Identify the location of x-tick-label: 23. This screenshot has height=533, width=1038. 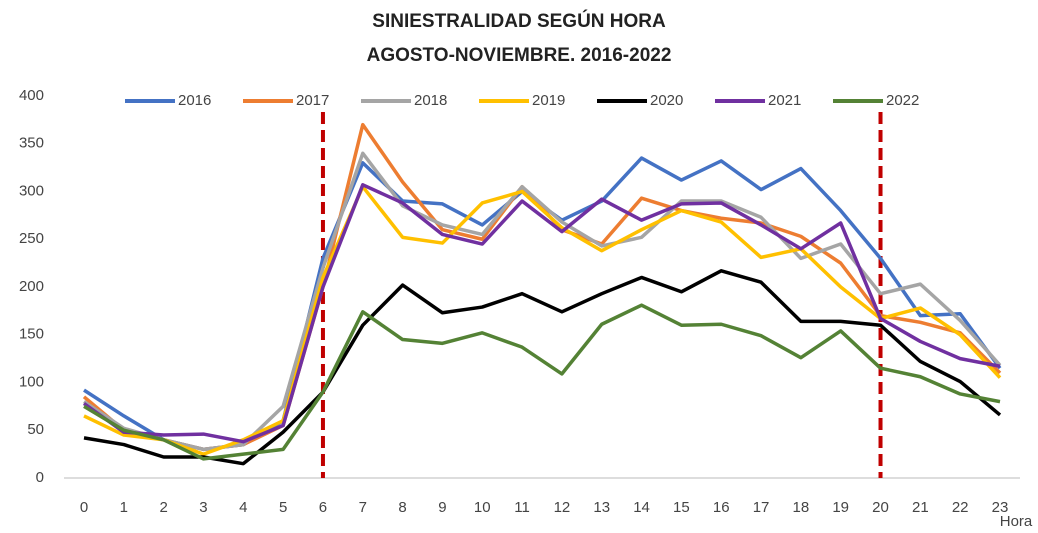
(1000, 507).